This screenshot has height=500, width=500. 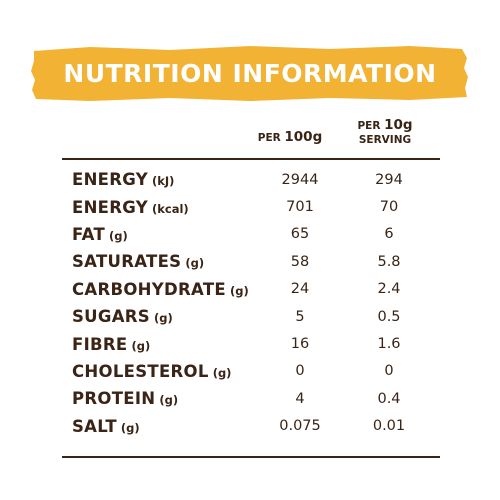 I want to click on table-row: FIBRE (g) 16 1.6, so click(x=251, y=343).